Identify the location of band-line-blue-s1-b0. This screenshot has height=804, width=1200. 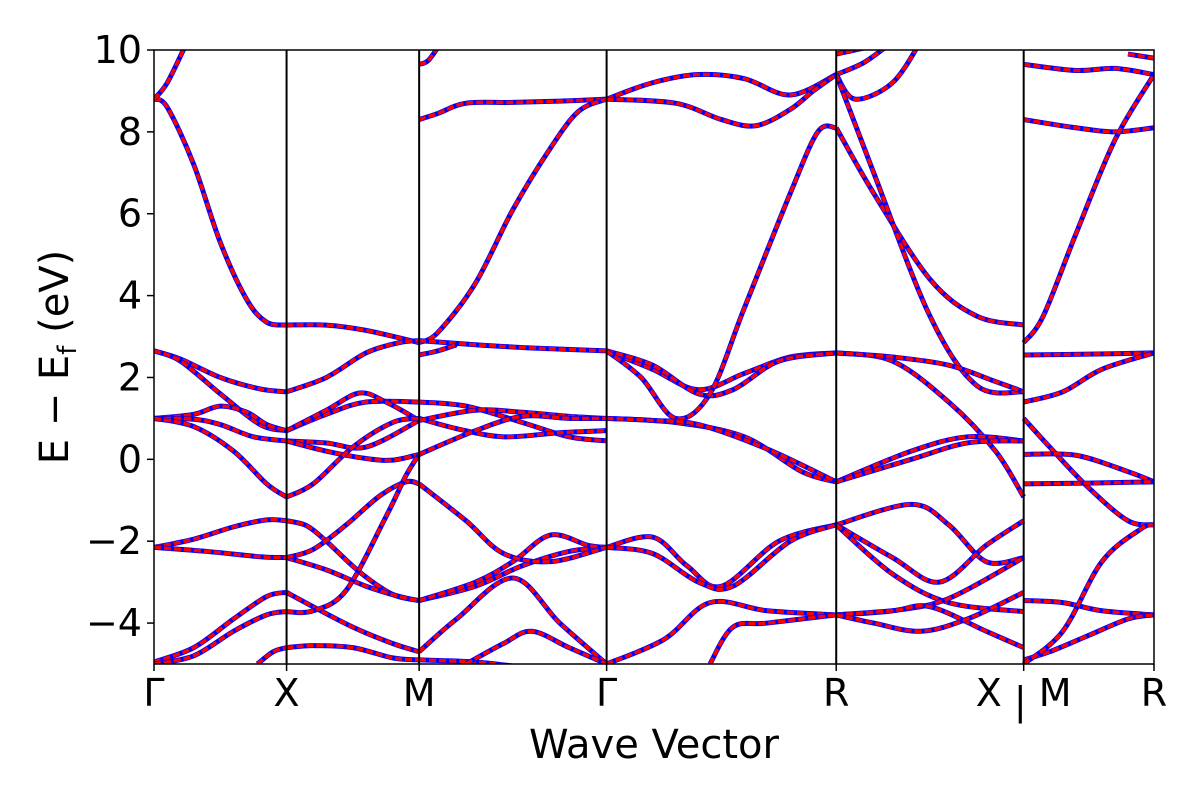
(353, 334).